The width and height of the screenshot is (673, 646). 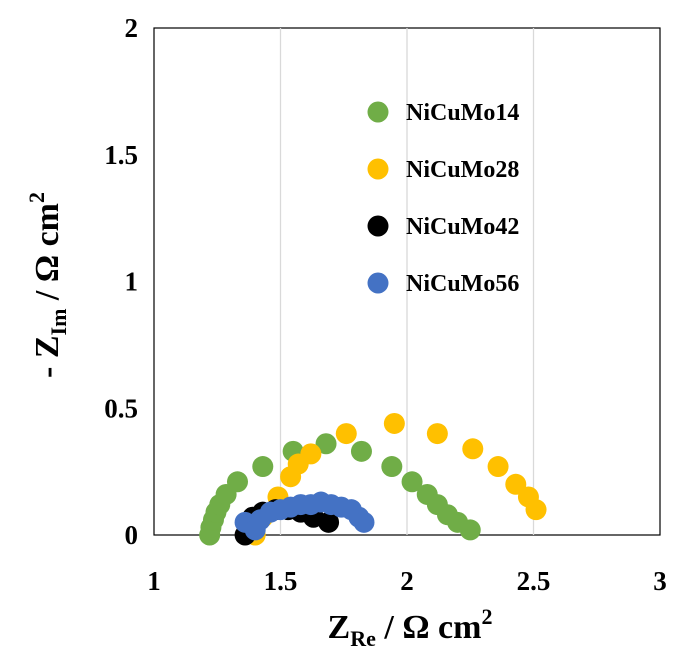 I want to click on x-tick-label: 2, so click(x=407, y=581).